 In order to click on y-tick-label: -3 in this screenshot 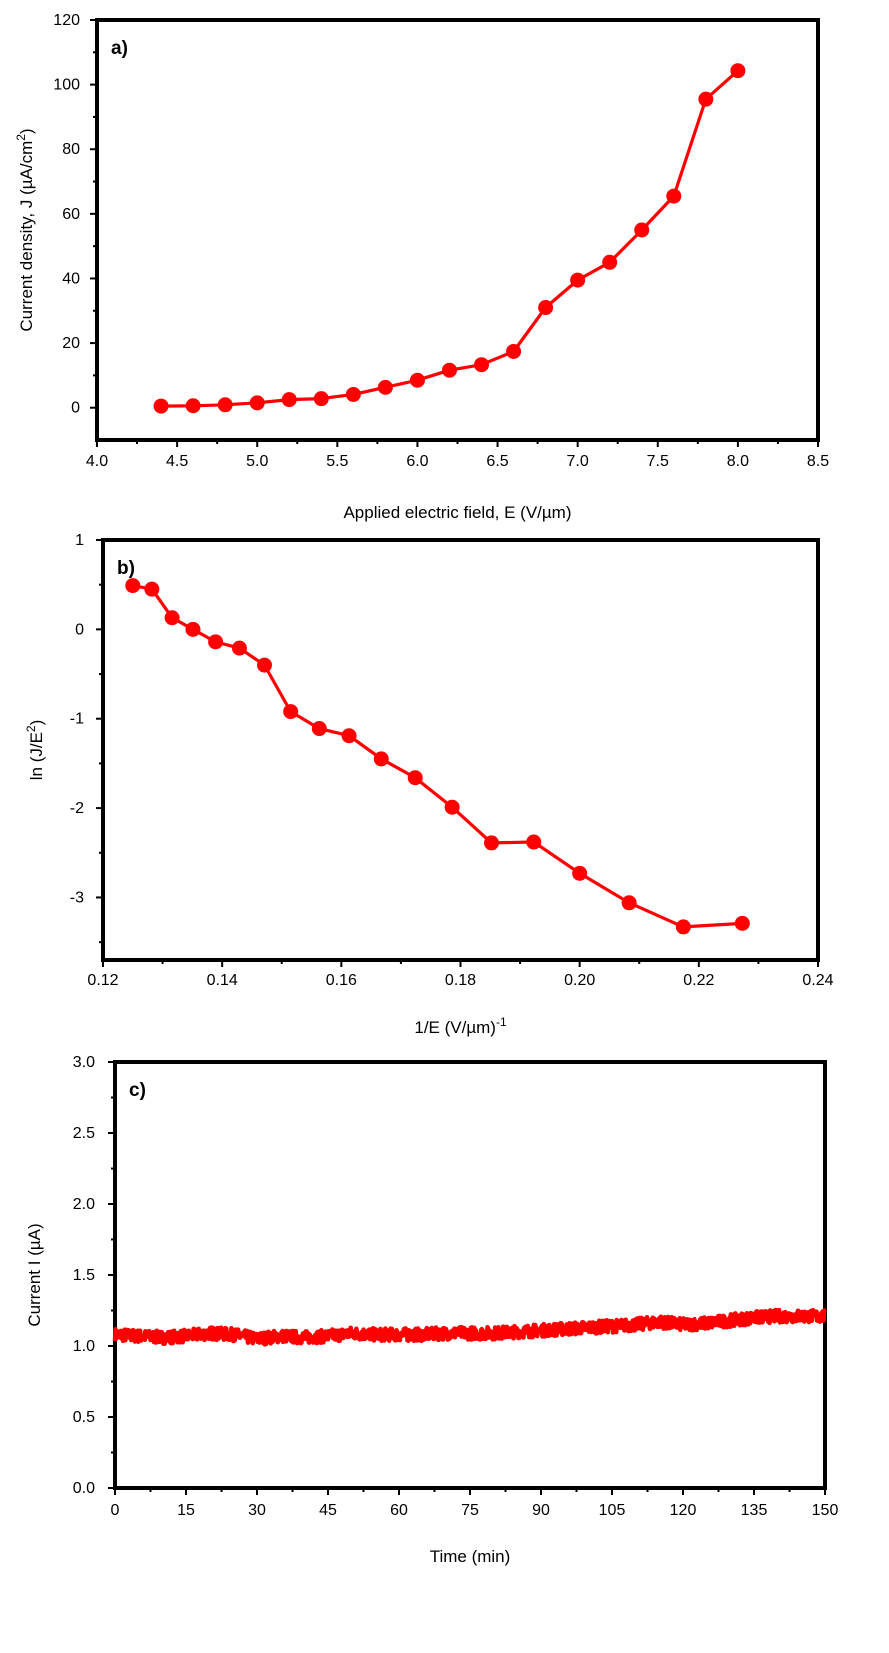, I will do `click(77, 897)`.